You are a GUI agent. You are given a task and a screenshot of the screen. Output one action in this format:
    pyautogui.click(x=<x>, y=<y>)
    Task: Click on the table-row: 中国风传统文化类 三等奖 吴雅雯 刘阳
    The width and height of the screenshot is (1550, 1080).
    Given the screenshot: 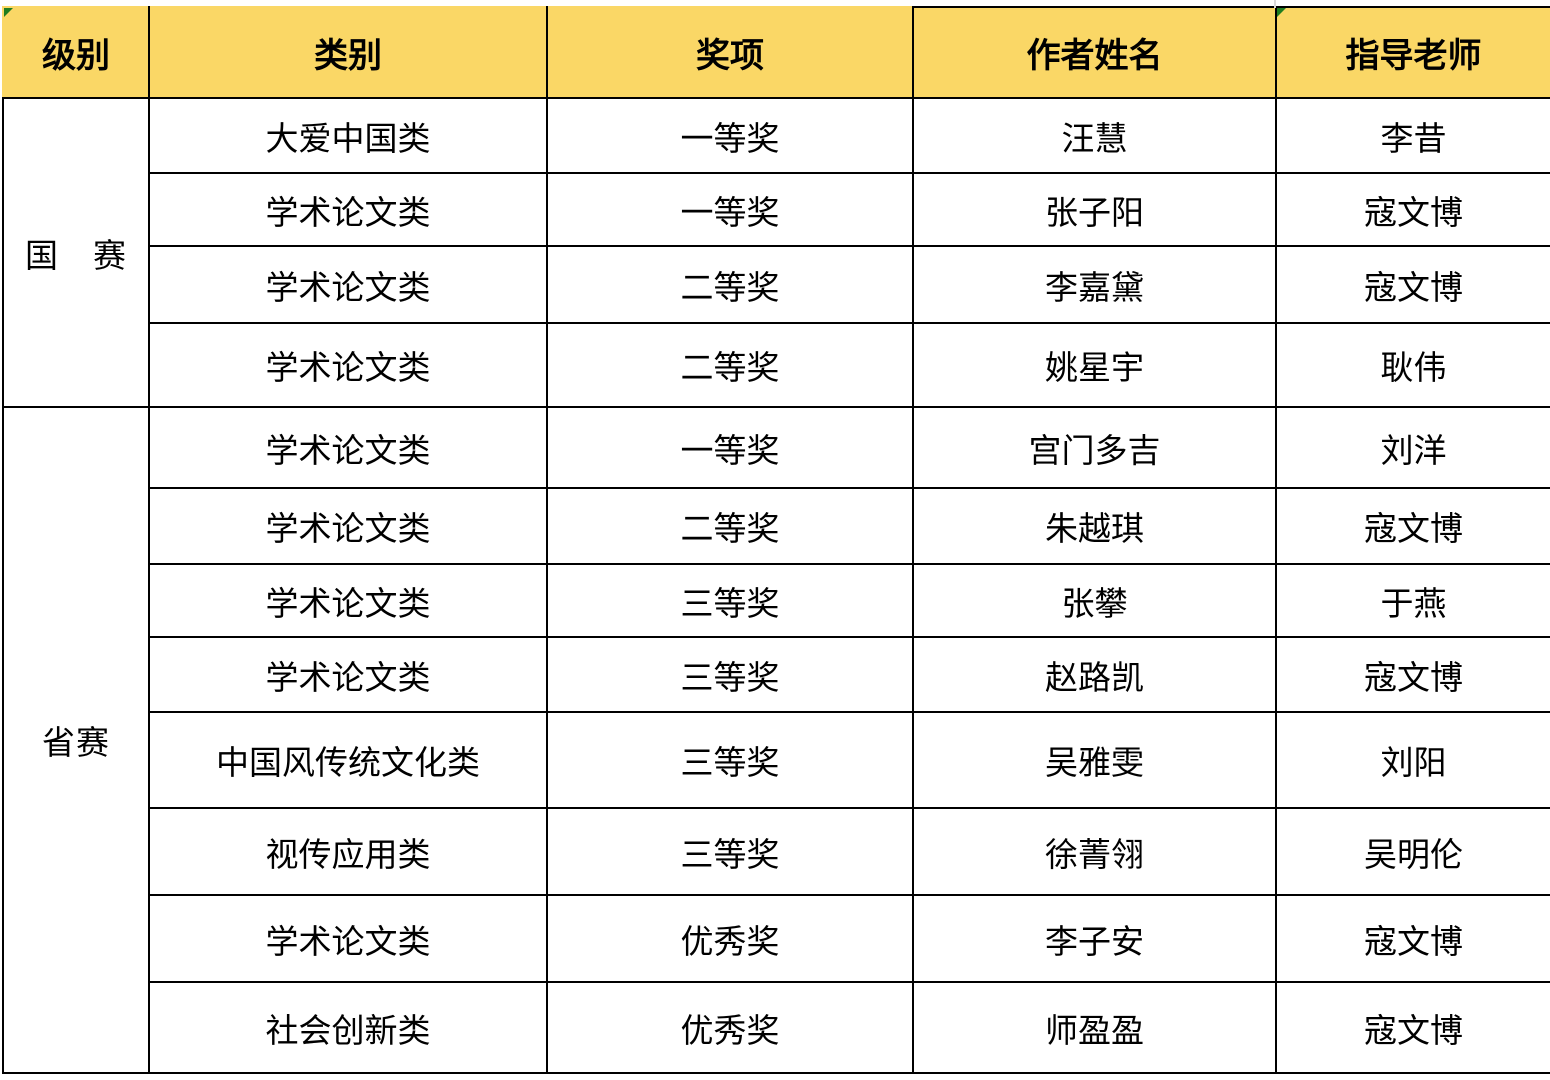 What is the action you would take?
    pyautogui.click(x=776, y=760)
    